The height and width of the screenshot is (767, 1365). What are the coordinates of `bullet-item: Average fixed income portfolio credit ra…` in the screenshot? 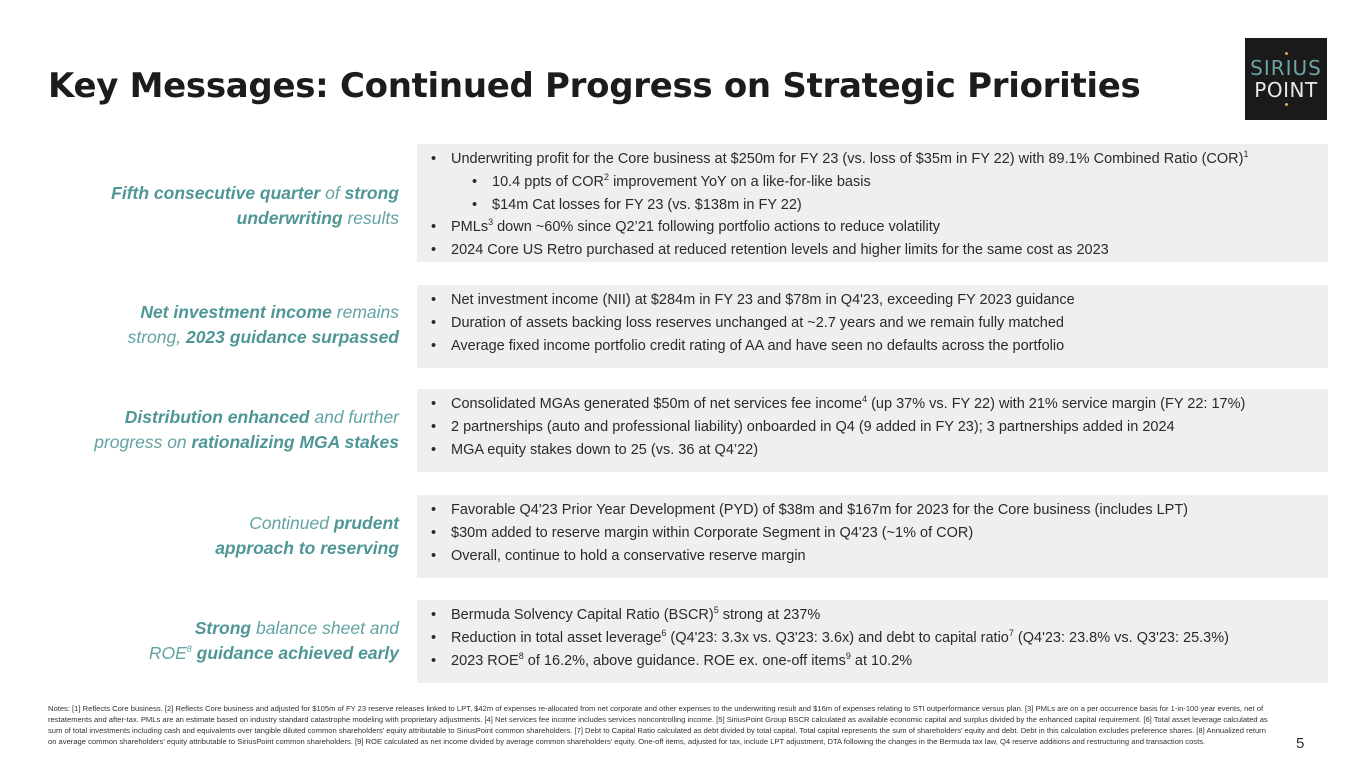 It's located at (872, 346).